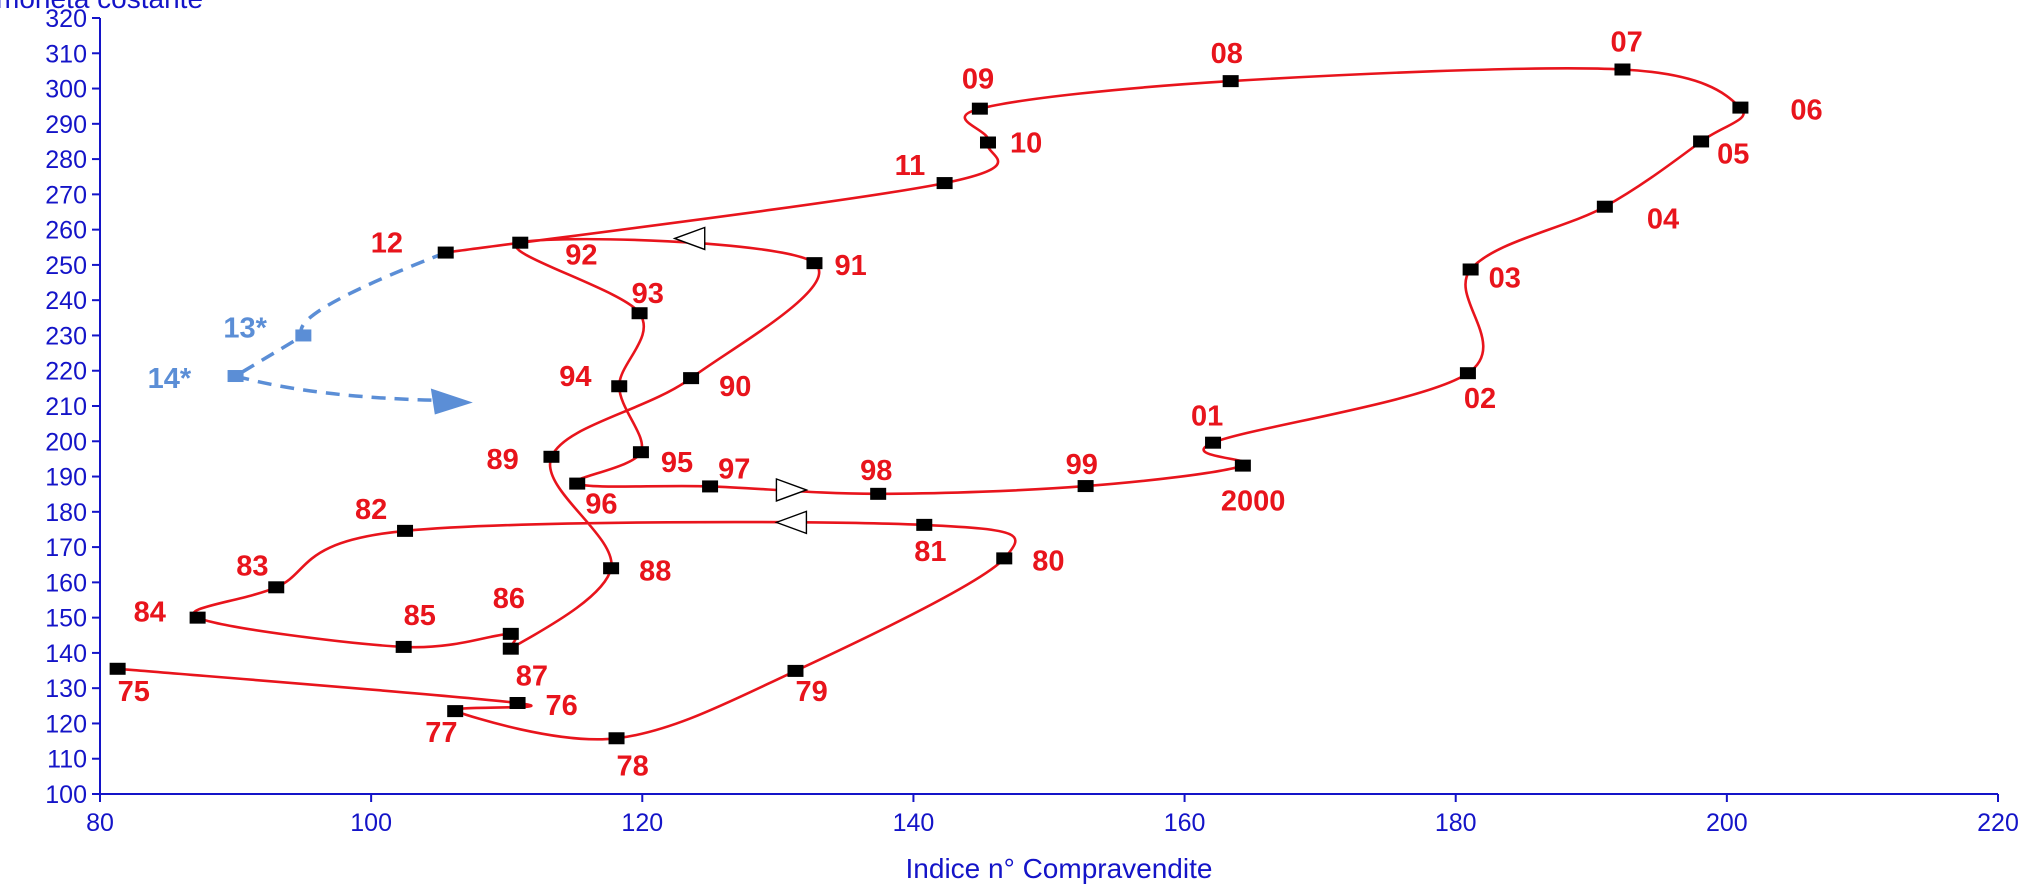 The height and width of the screenshot is (886, 2042). What do you see at coordinates (1059, 868) in the screenshot?
I see `x-axis-title: Indice n° Compravendite` at bounding box center [1059, 868].